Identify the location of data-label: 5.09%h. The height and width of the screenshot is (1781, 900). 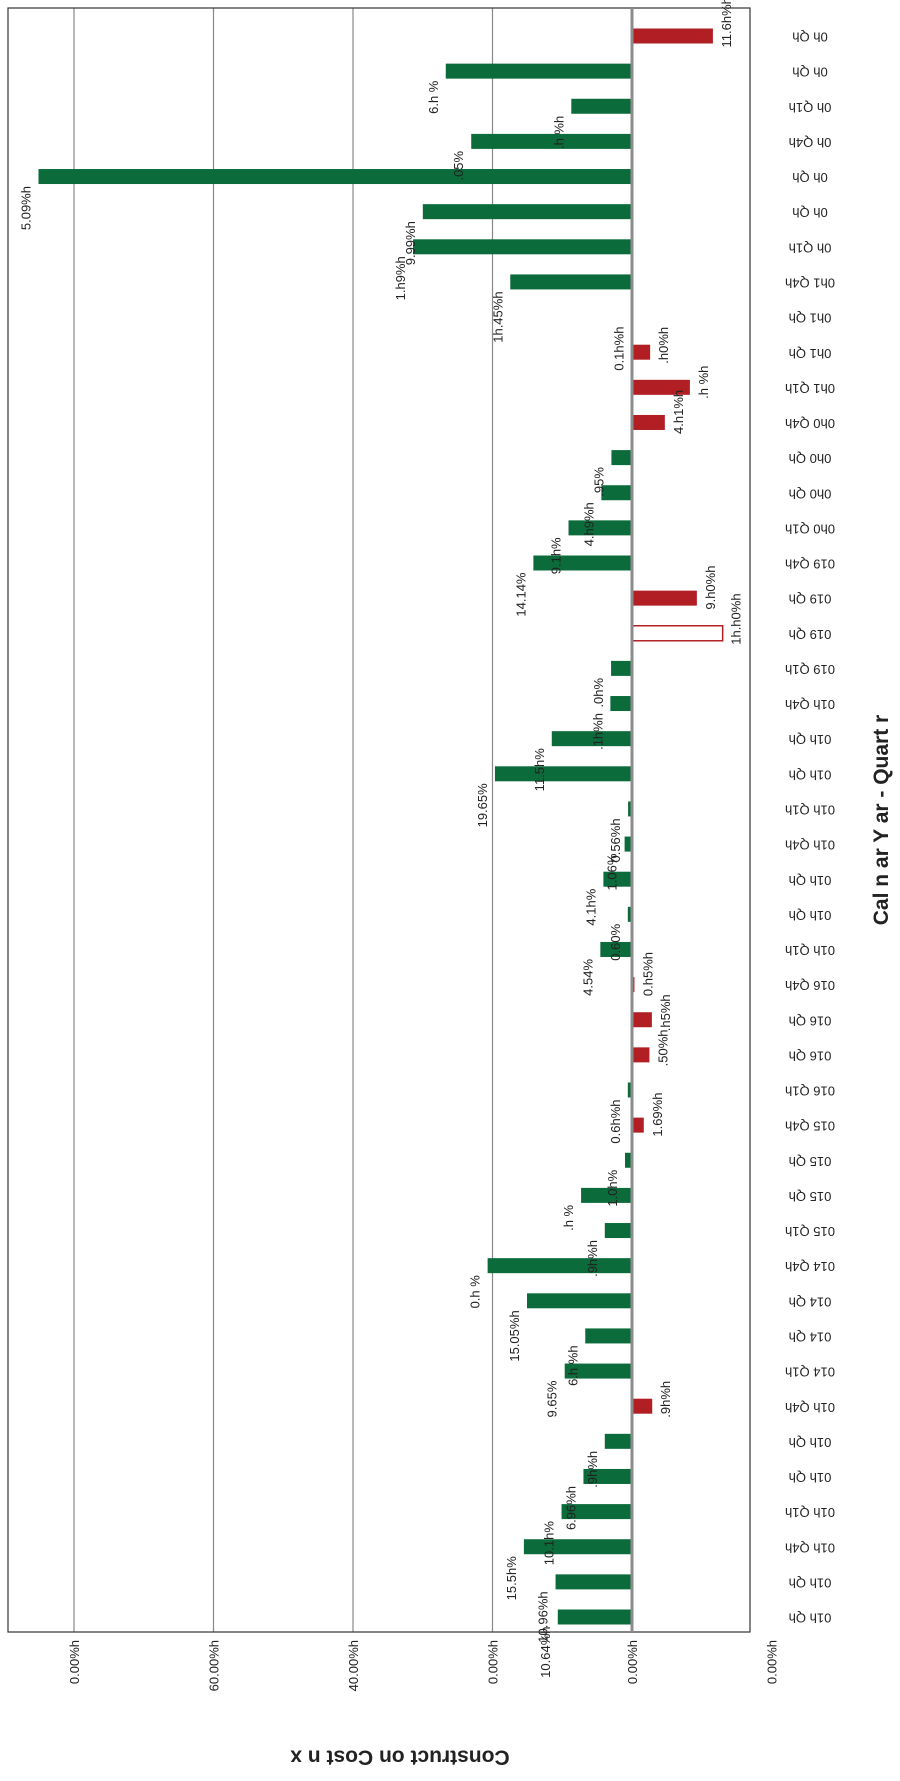
(25, 208).